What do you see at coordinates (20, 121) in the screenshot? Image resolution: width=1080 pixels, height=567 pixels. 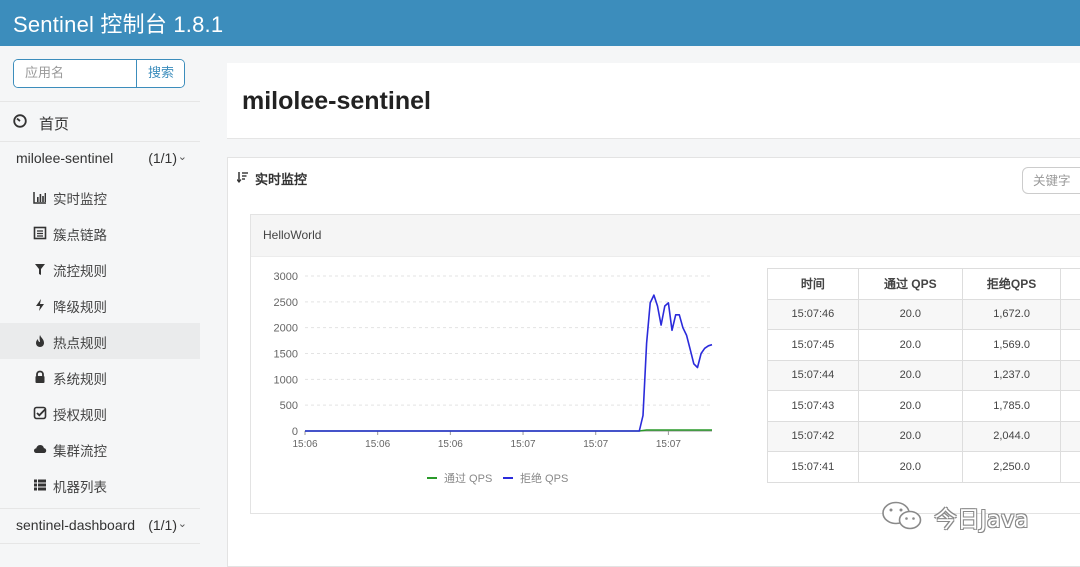 I see `dashboard-icon` at bounding box center [20, 121].